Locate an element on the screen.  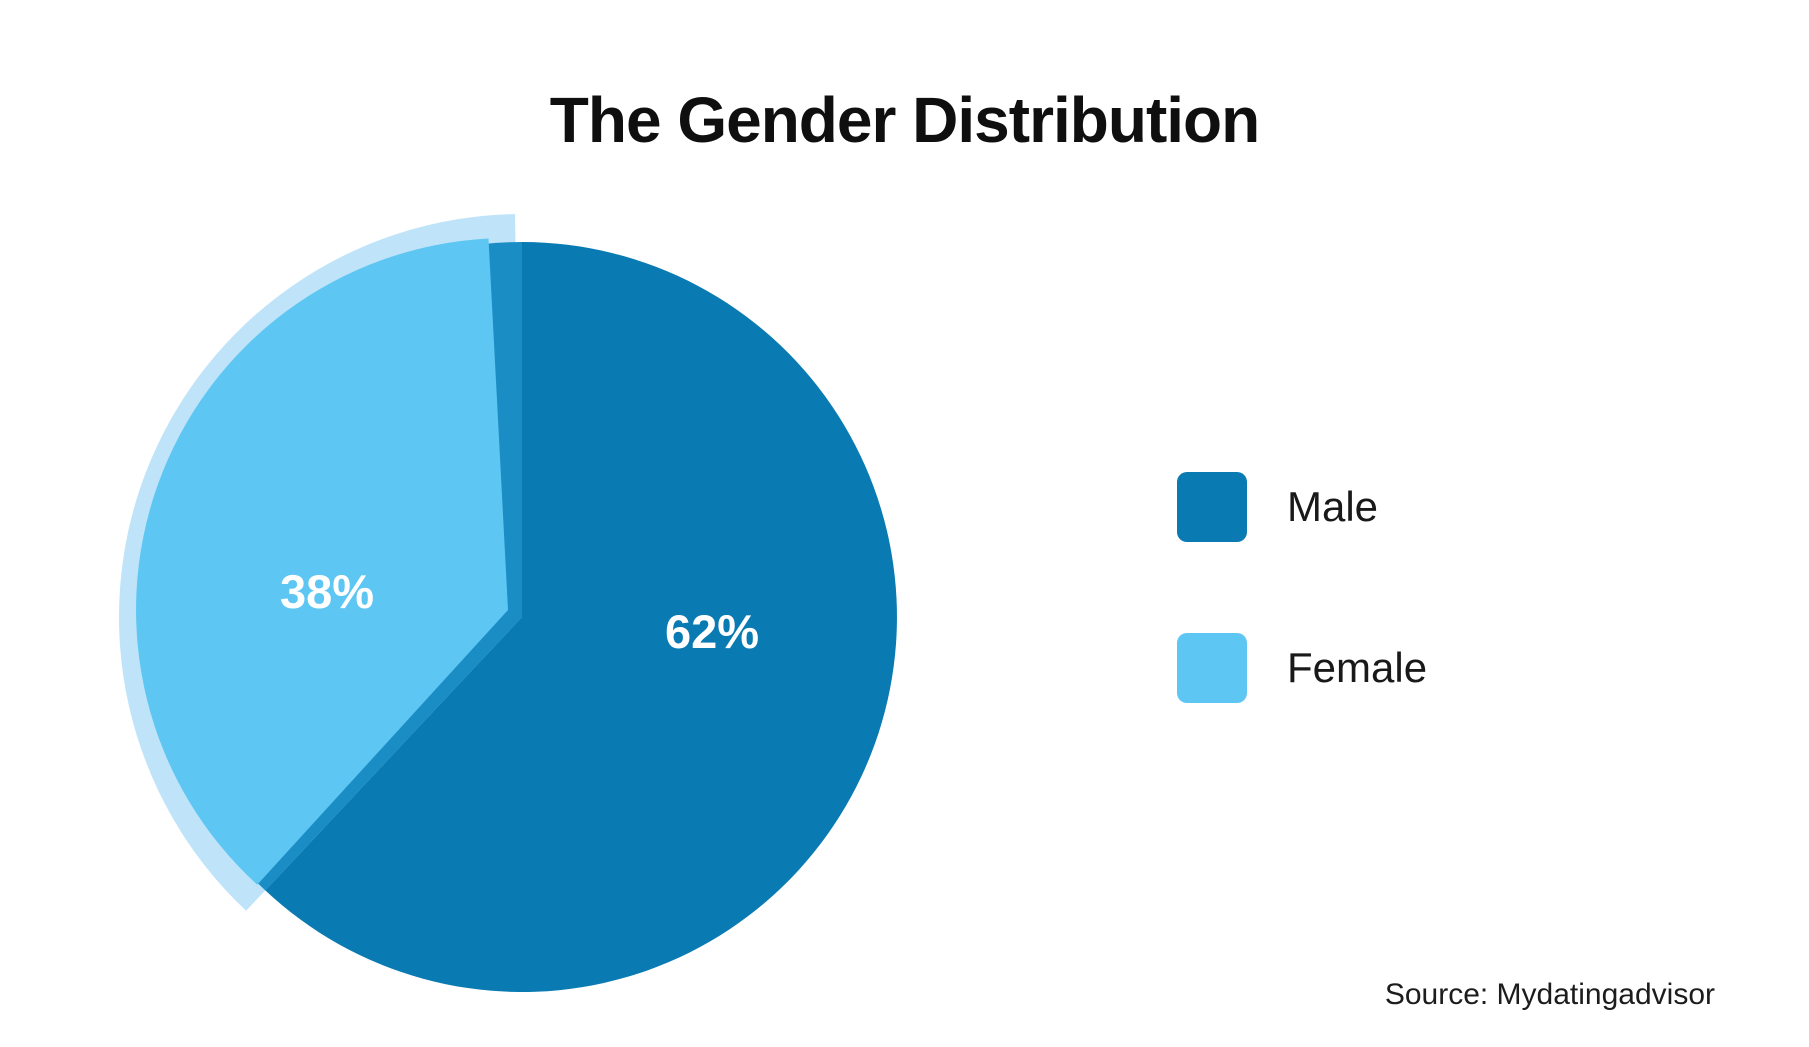
female-percentage-label: 38% is located at coordinates (327, 591).